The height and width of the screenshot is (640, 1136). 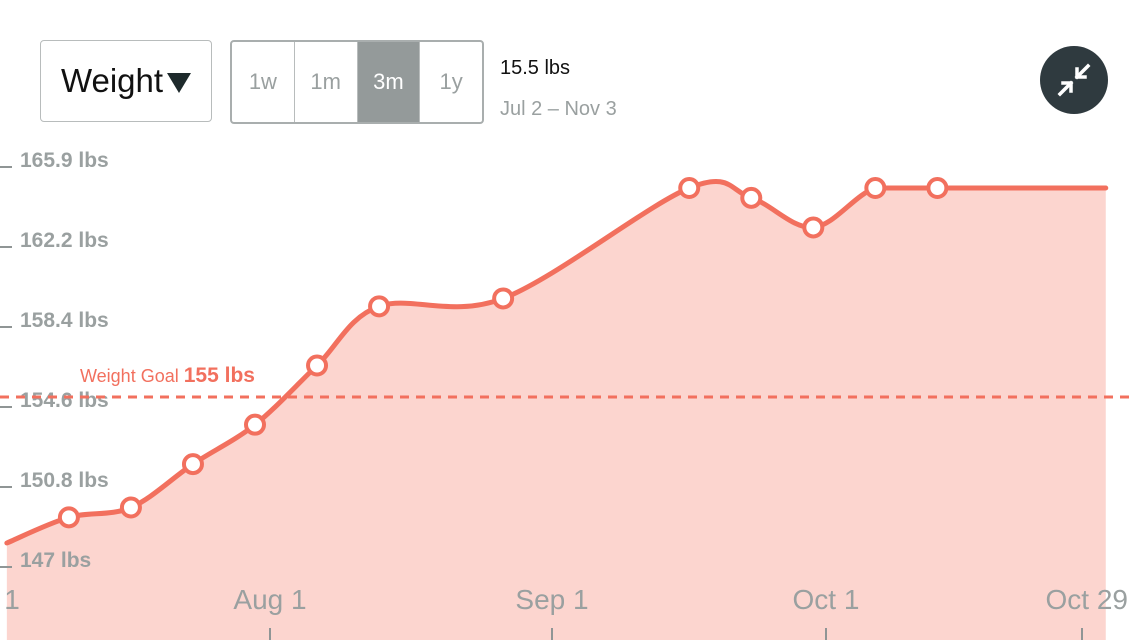 I want to click on collapse-arrows-icon, so click(x=1074, y=80).